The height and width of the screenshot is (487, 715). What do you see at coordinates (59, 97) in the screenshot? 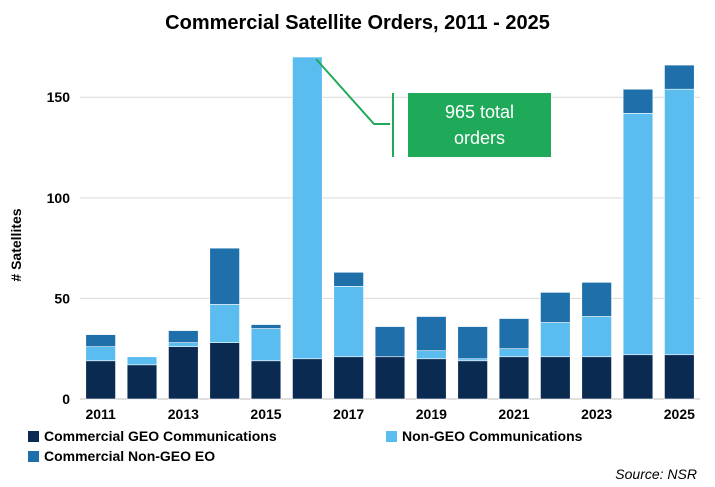
I see `y-tick-label: 150` at bounding box center [59, 97].